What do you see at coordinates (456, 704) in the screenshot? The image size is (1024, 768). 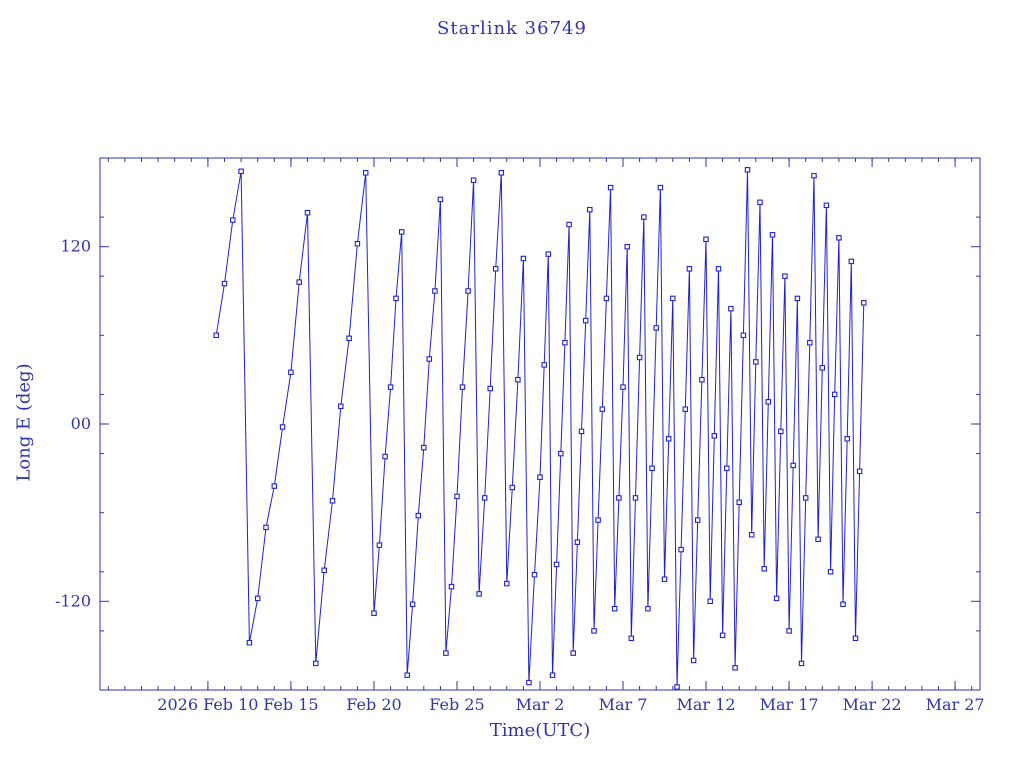 I see `svg-text: Feb 25` at bounding box center [456, 704].